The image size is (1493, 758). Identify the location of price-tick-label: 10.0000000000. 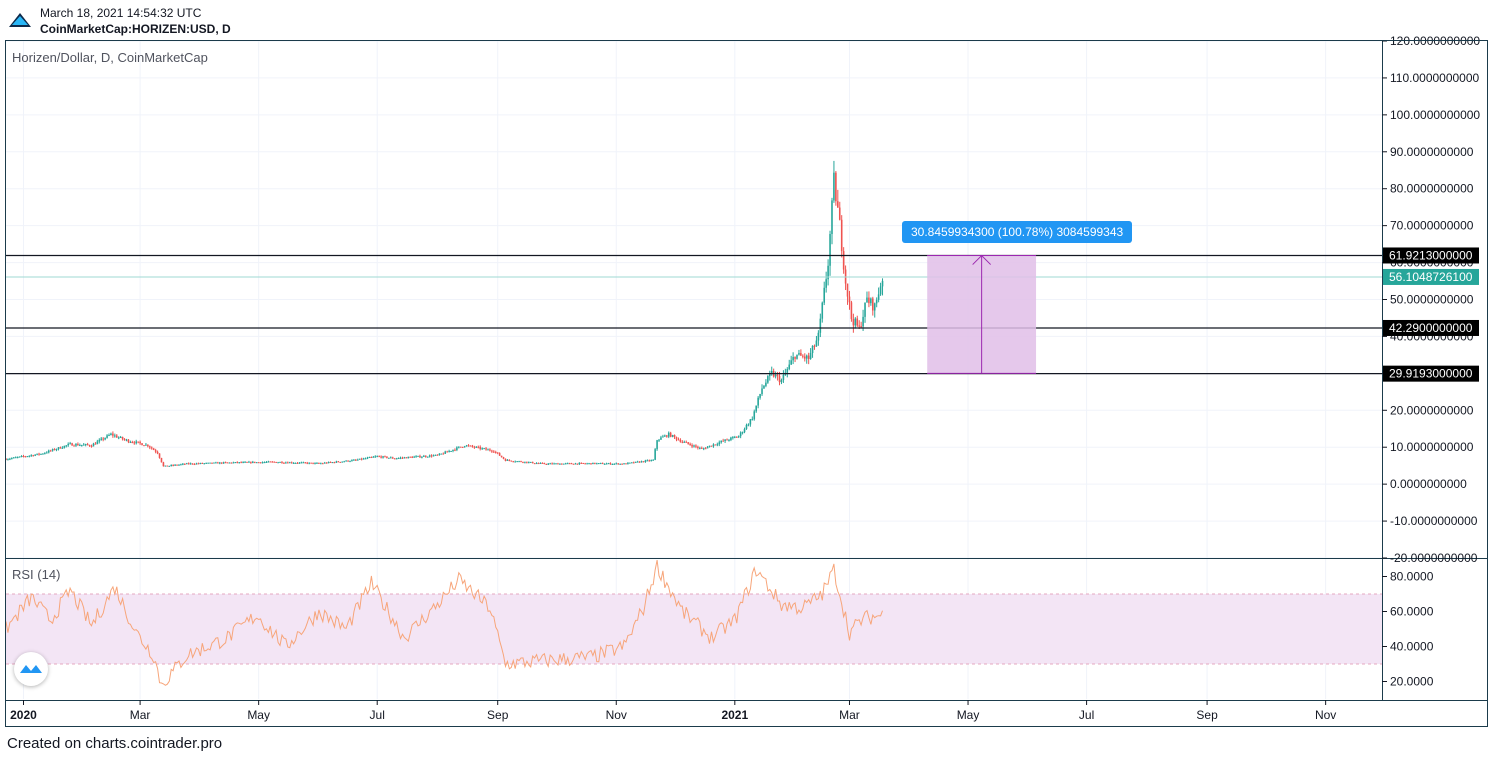
(1432, 447).